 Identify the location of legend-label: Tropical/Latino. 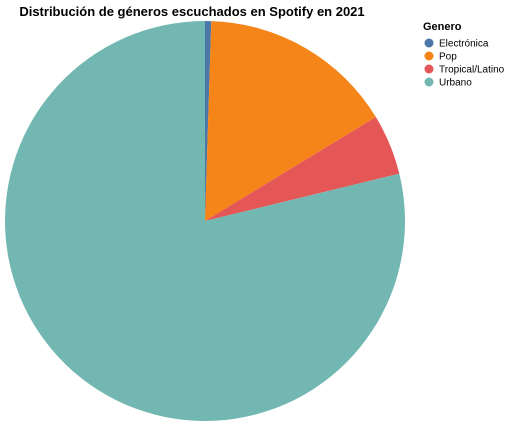
(472, 70).